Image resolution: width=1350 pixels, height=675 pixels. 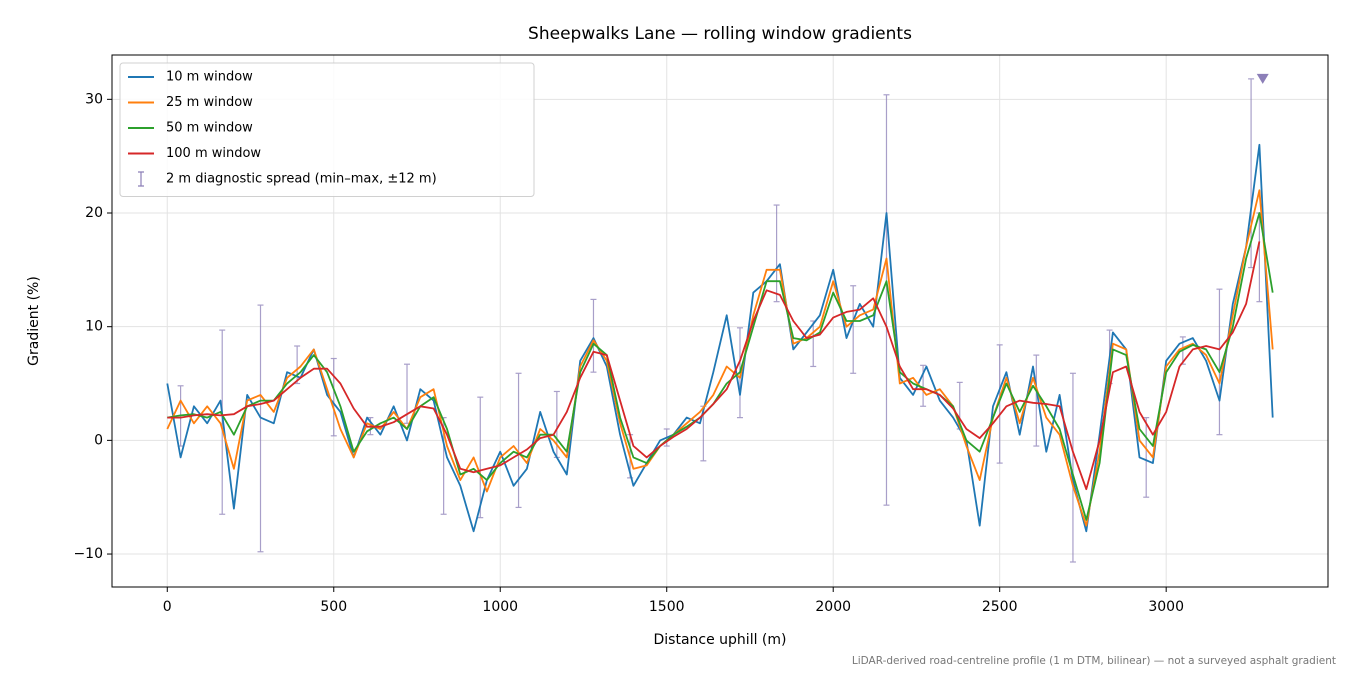 I want to click on legend-label: 10 m window, so click(x=209, y=77).